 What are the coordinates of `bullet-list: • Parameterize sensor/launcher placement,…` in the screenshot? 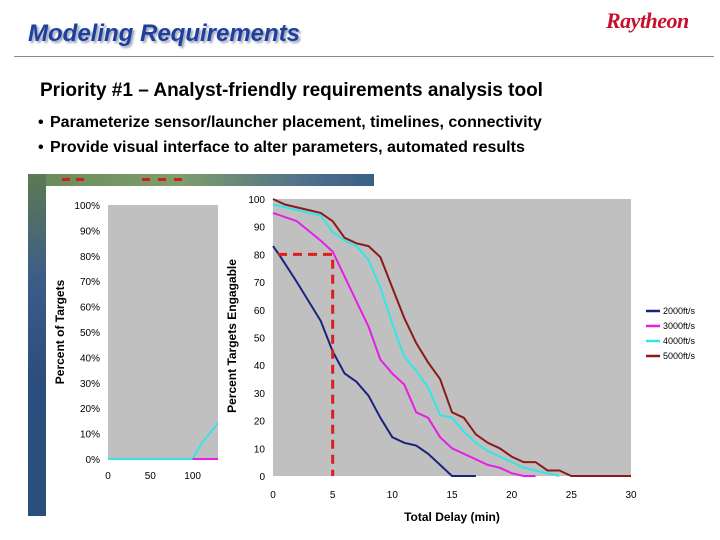 It's located at (290, 135).